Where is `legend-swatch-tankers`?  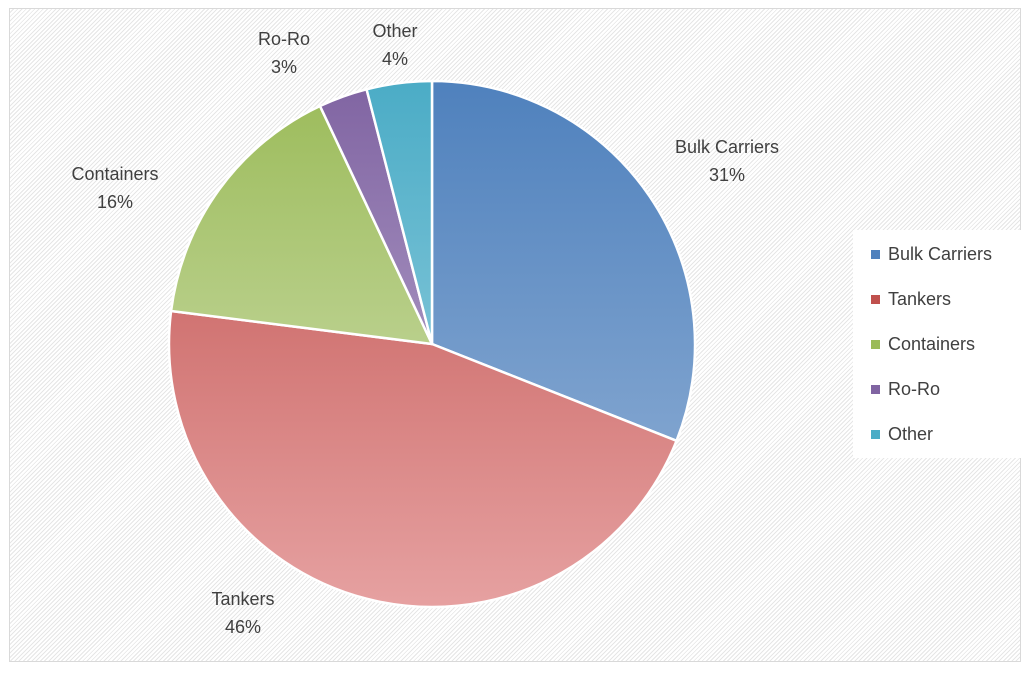 legend-swatch-tankers is located at coordinates (875, 299).